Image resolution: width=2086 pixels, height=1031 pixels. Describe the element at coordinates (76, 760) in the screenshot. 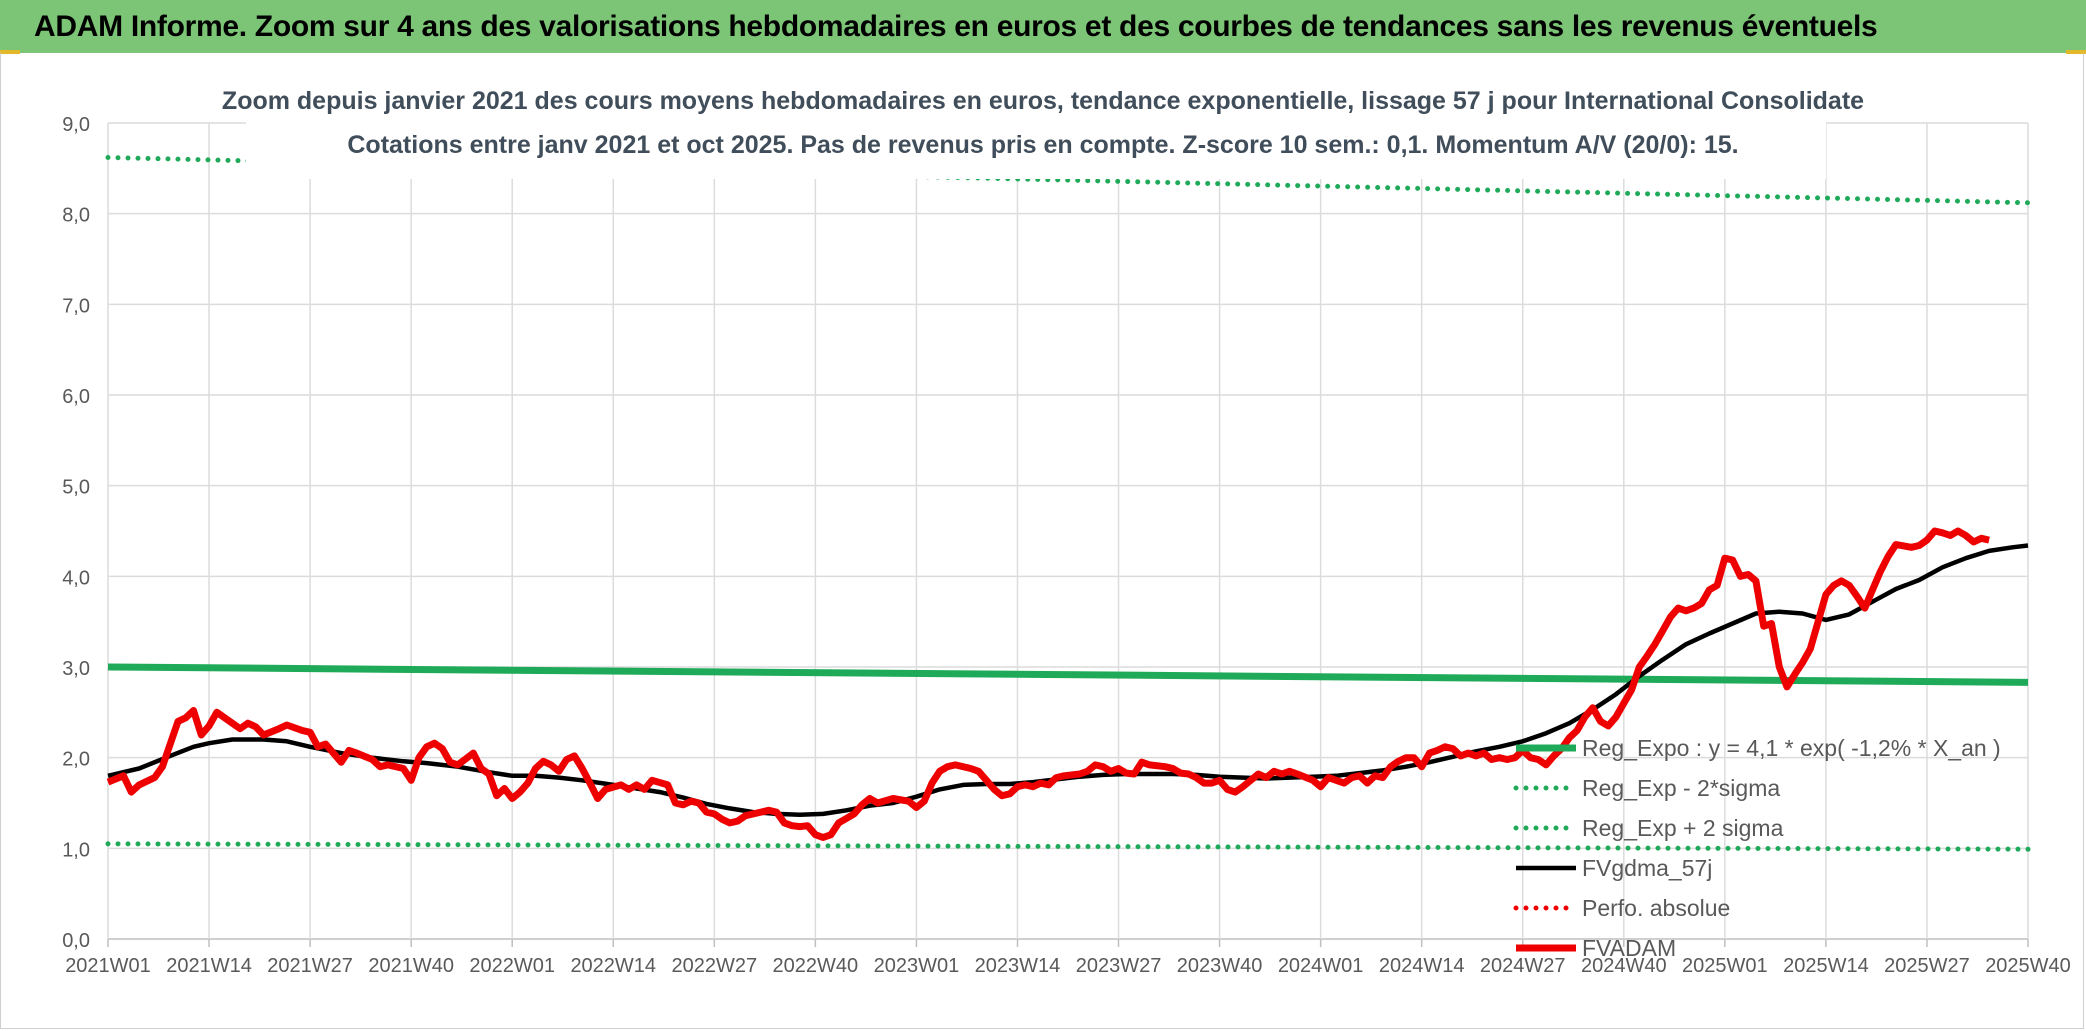

I see `y-tick-label: 2,0` at that location.